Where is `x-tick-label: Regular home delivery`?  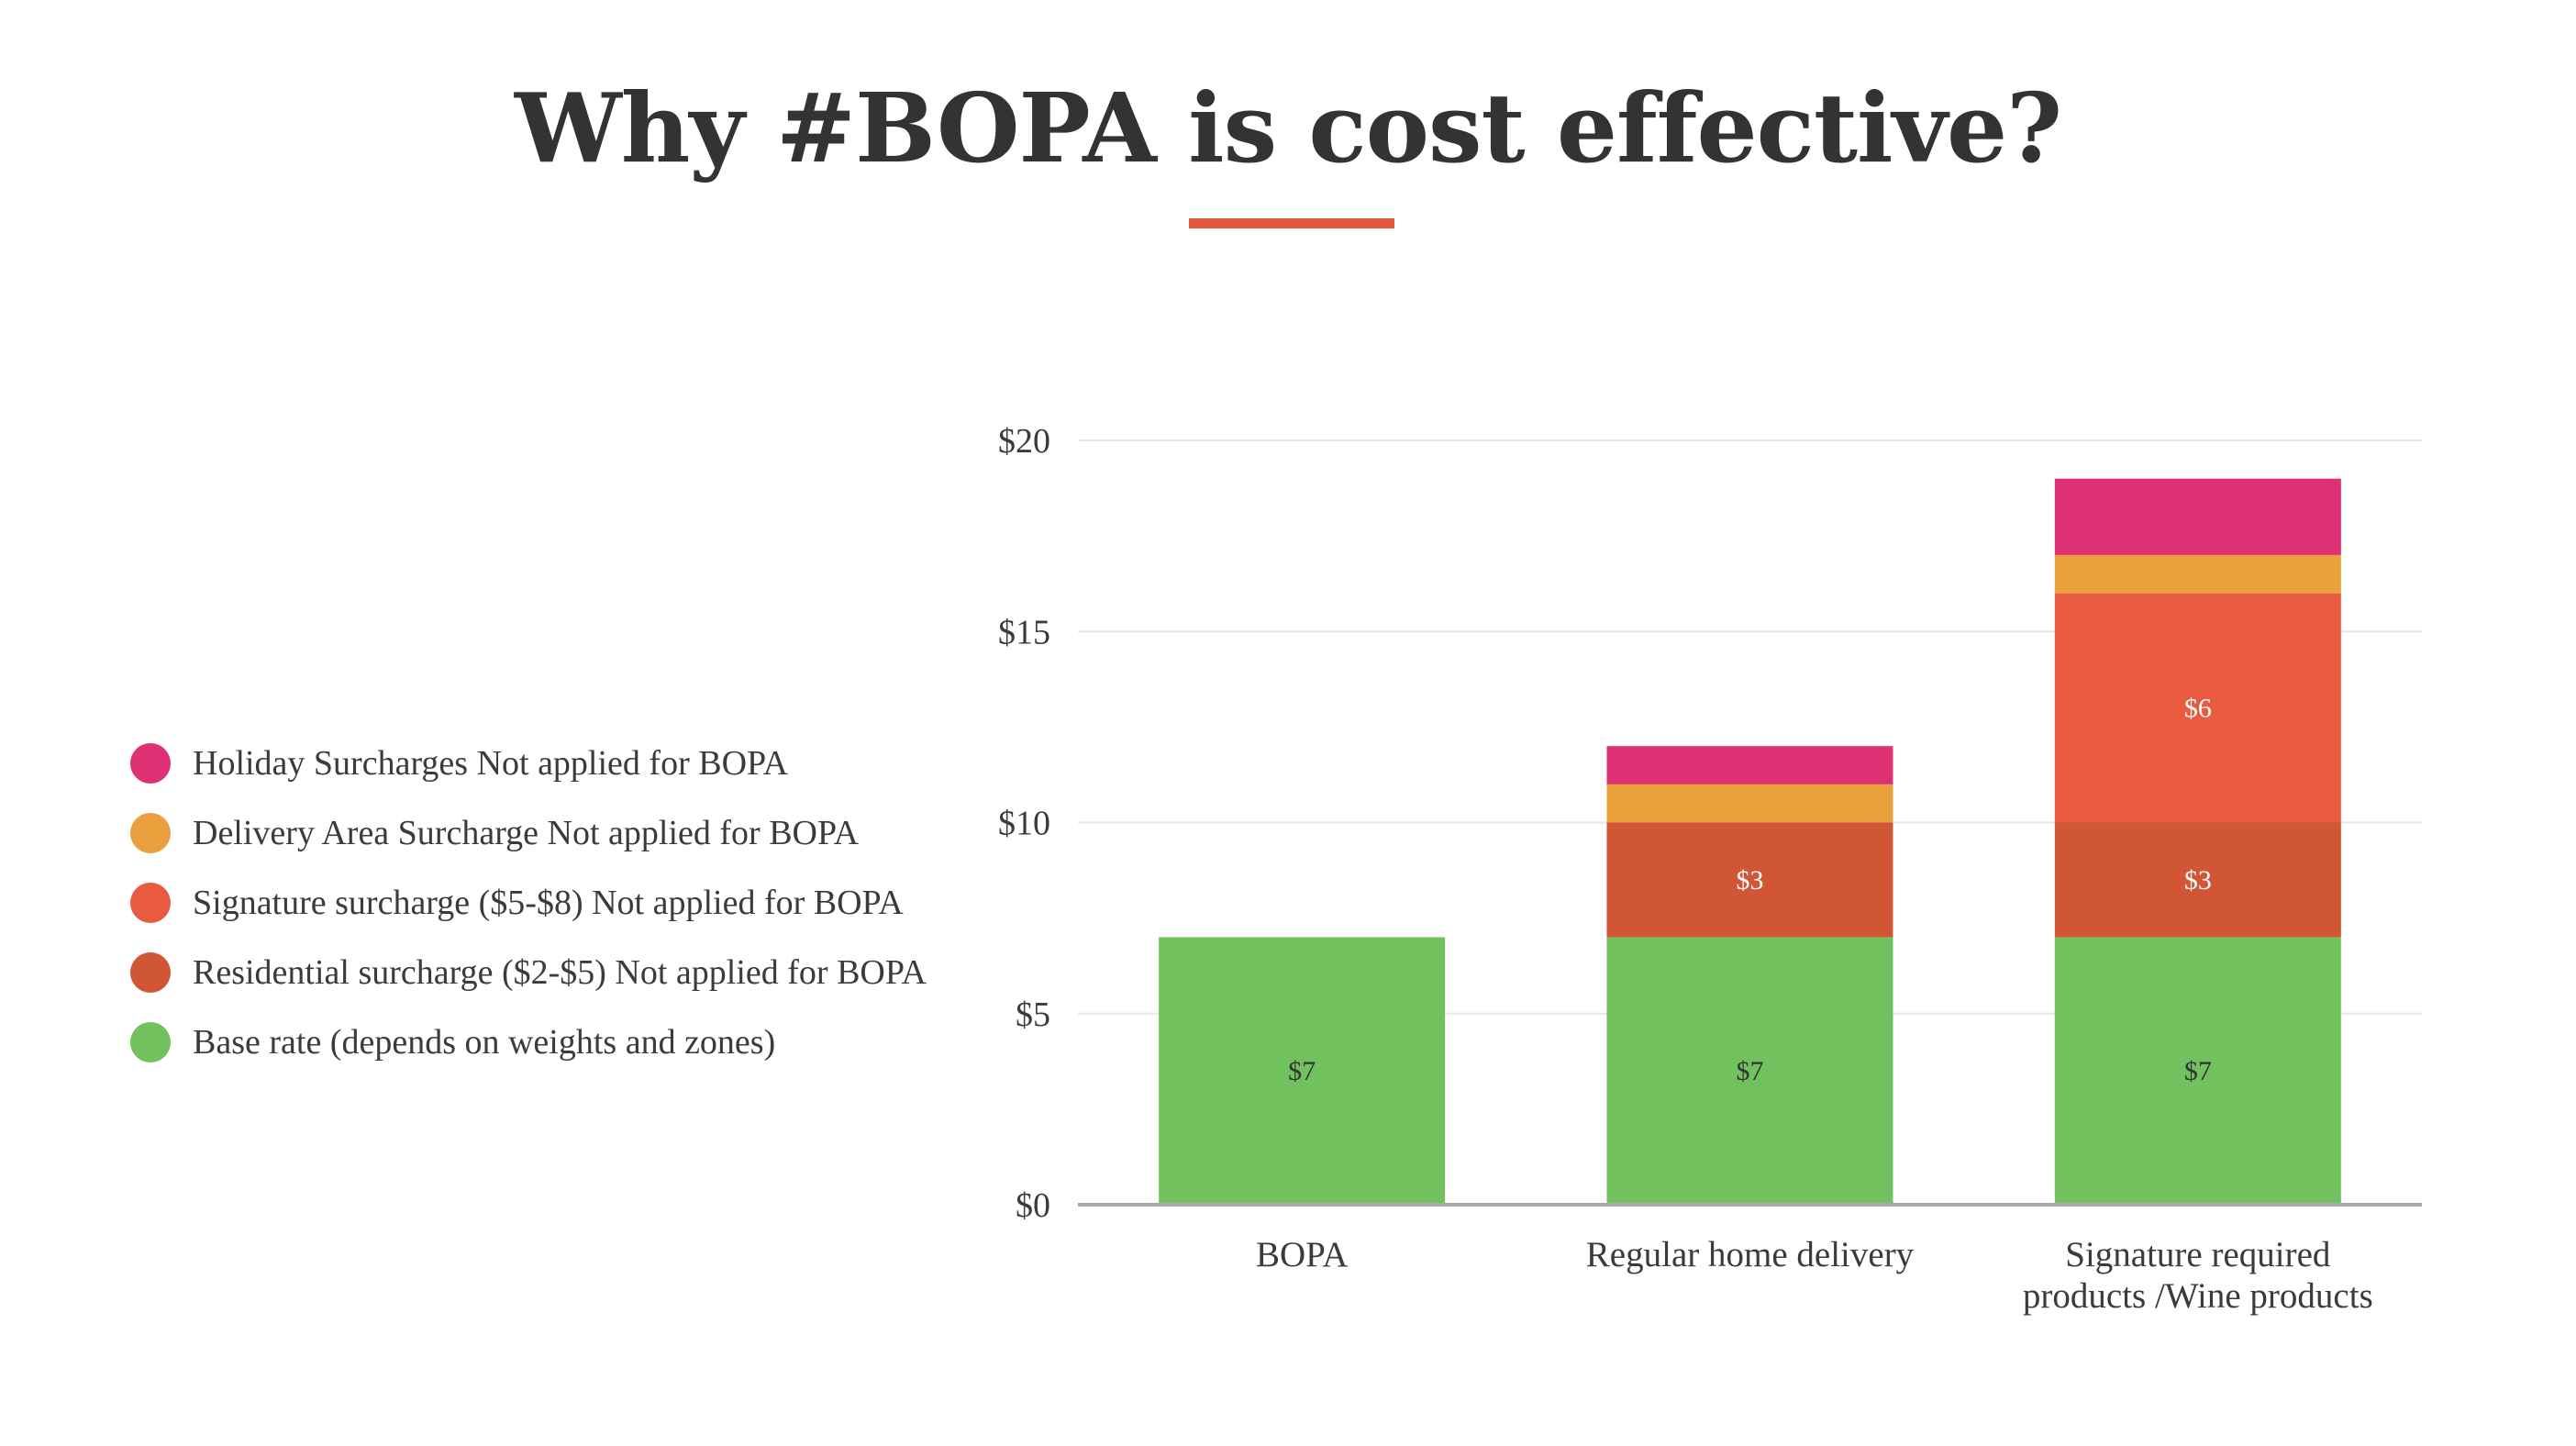
x-tick-label: Regular home delivery is located at coordinates (1750, 1254).